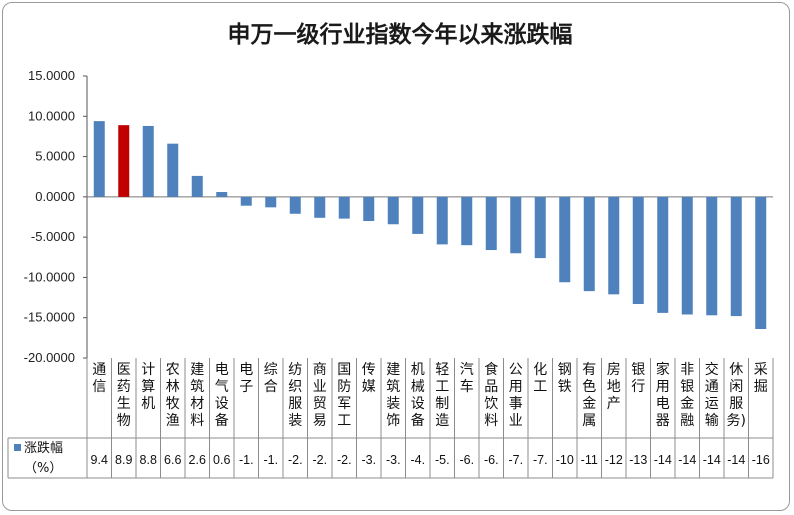 This screenshot has width=794, height=515. I want to click on y-tick-label: 0.0000, so click(55, 196).